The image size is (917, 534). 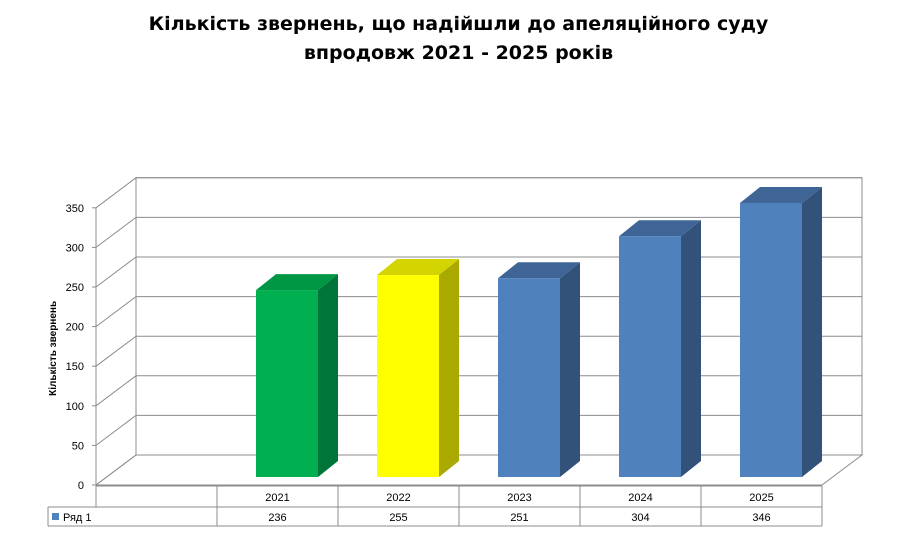 I want to click on y-tick-label: 0, so click(x=81, y=486).